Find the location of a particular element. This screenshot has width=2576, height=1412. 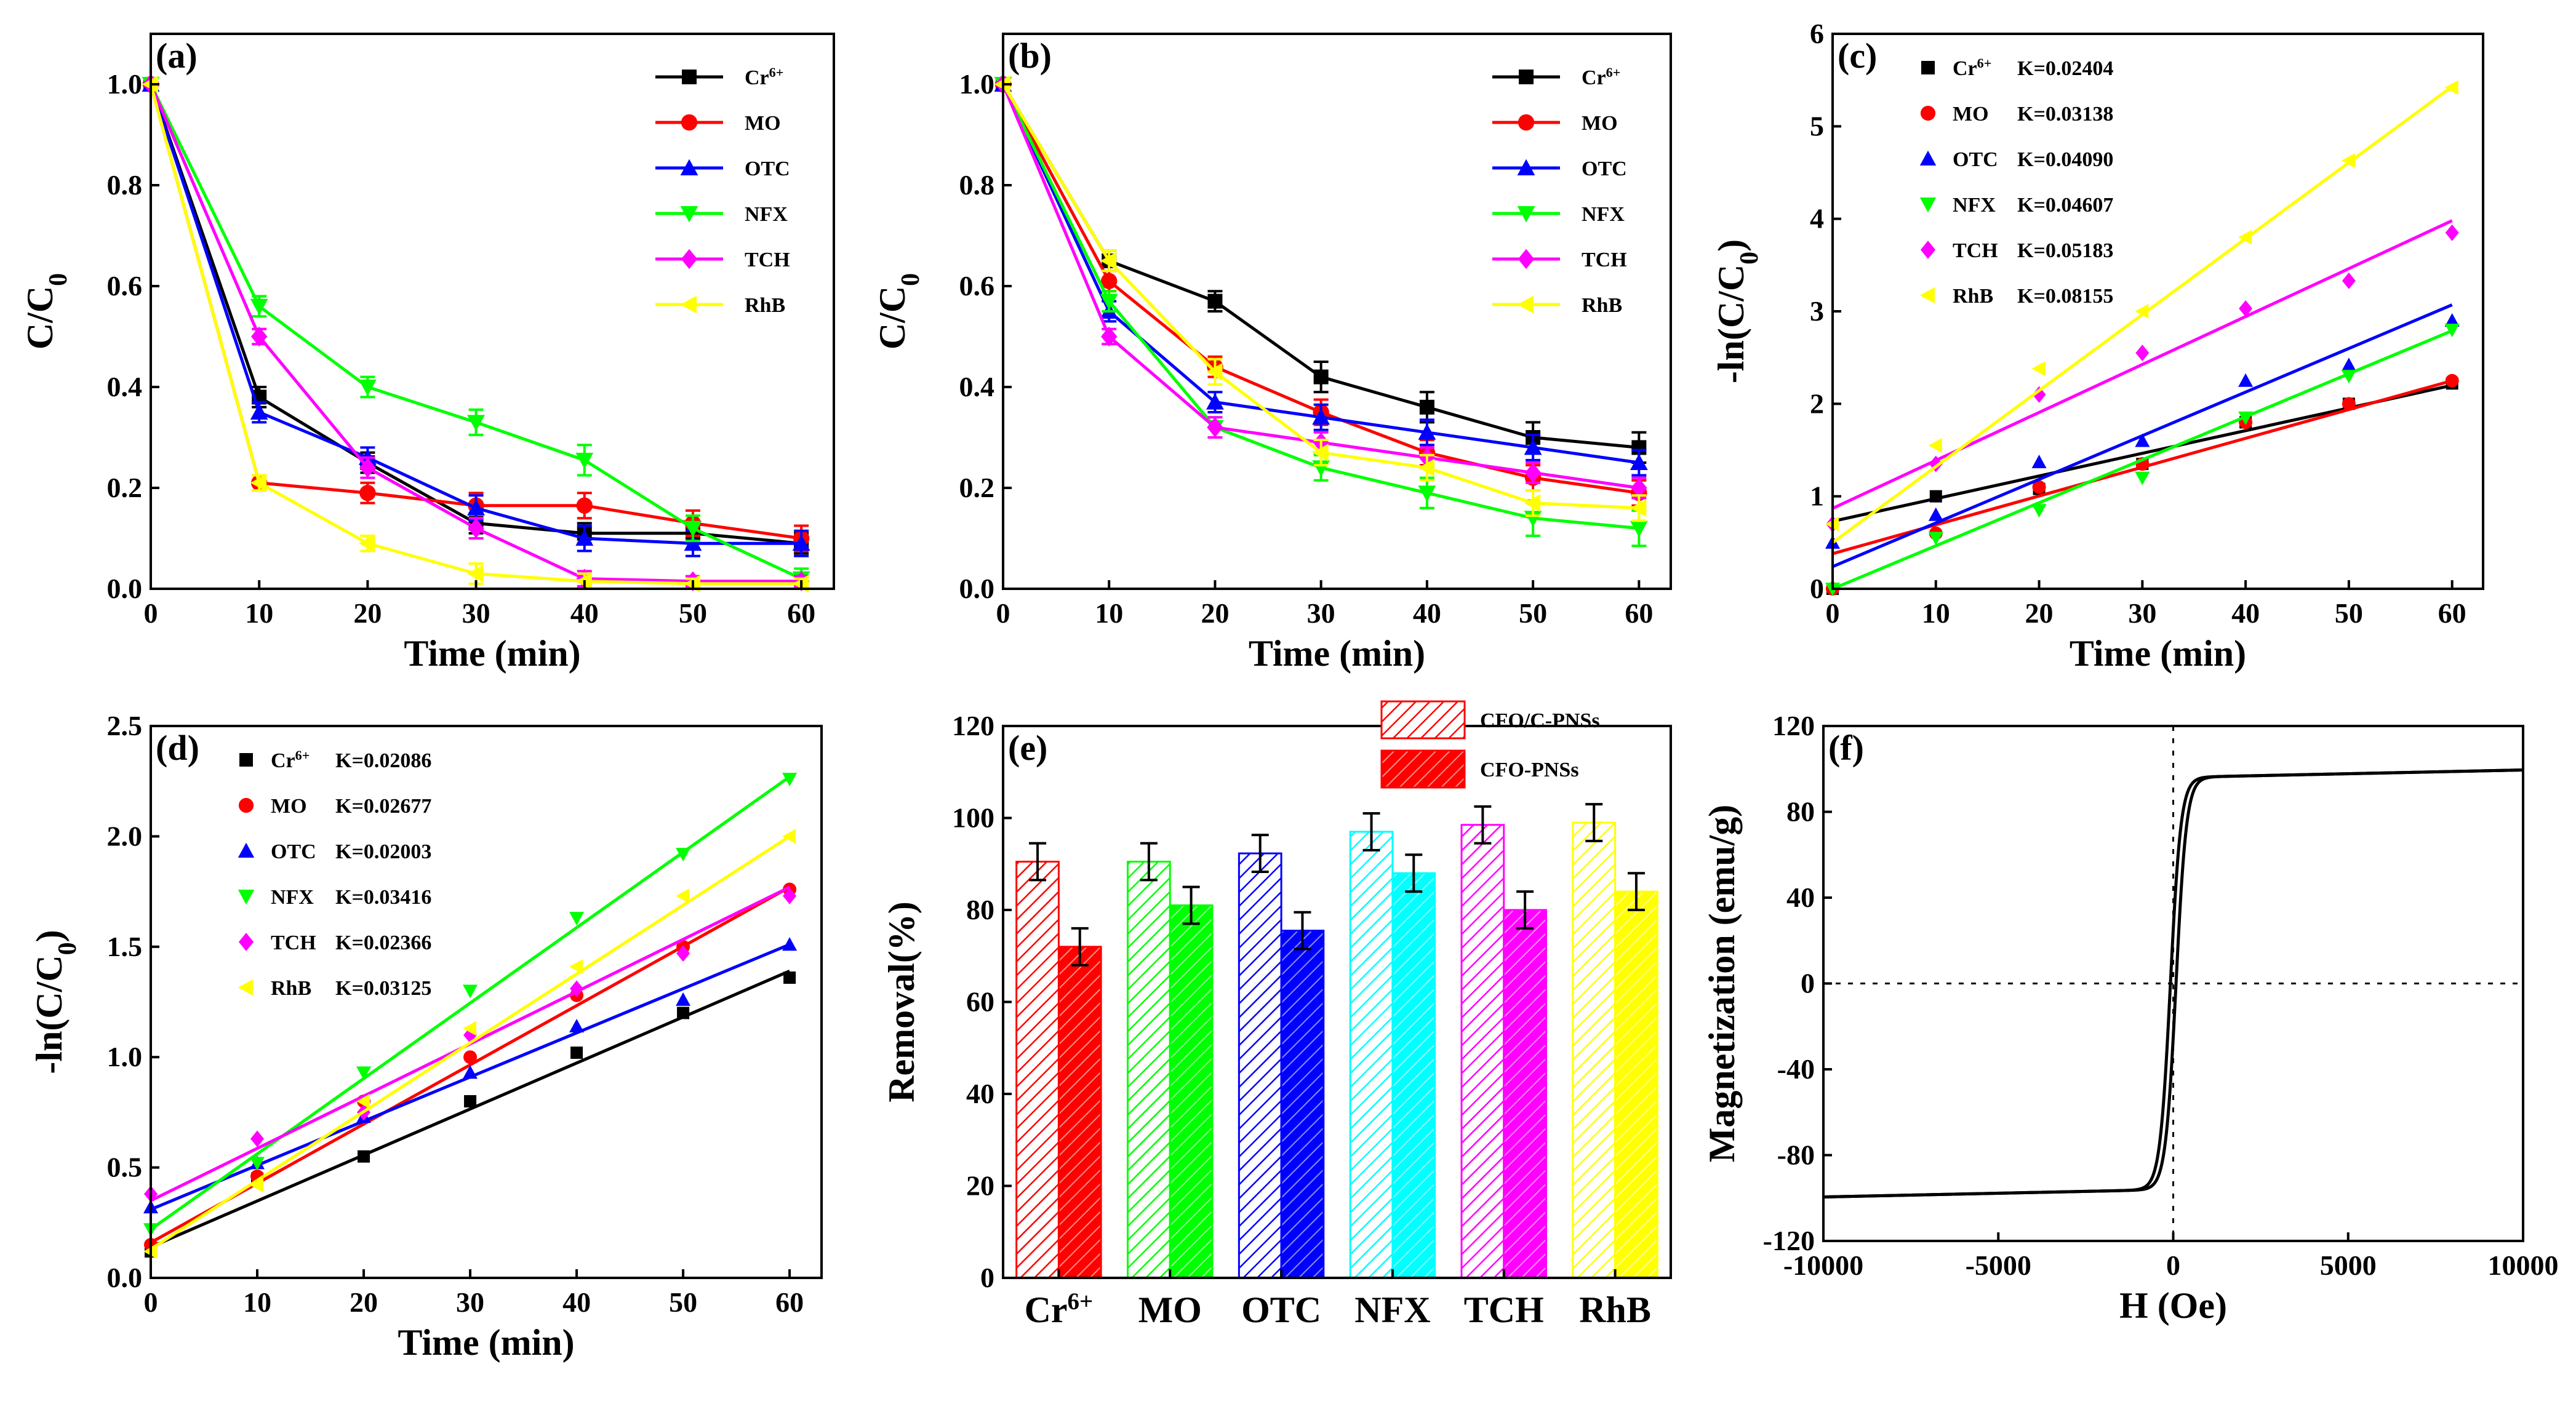

y-tick-label: 2.0 is located at coordinates (125, 836).